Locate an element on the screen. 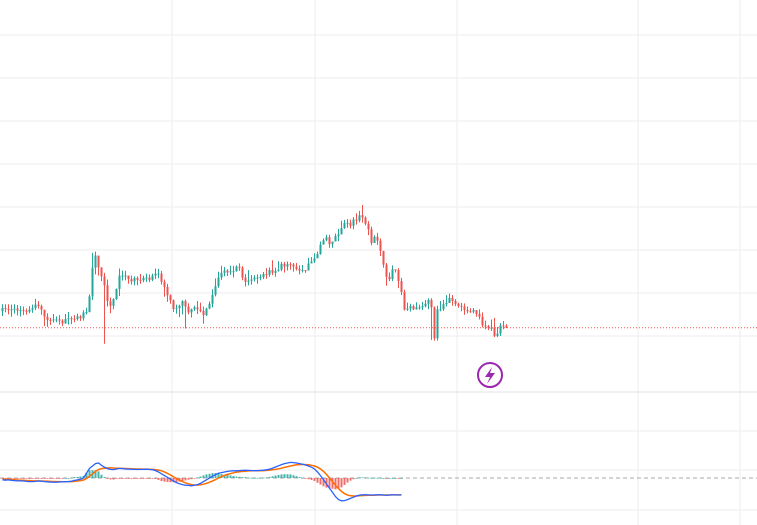  macd-pane is located at coordinates (378, 481).